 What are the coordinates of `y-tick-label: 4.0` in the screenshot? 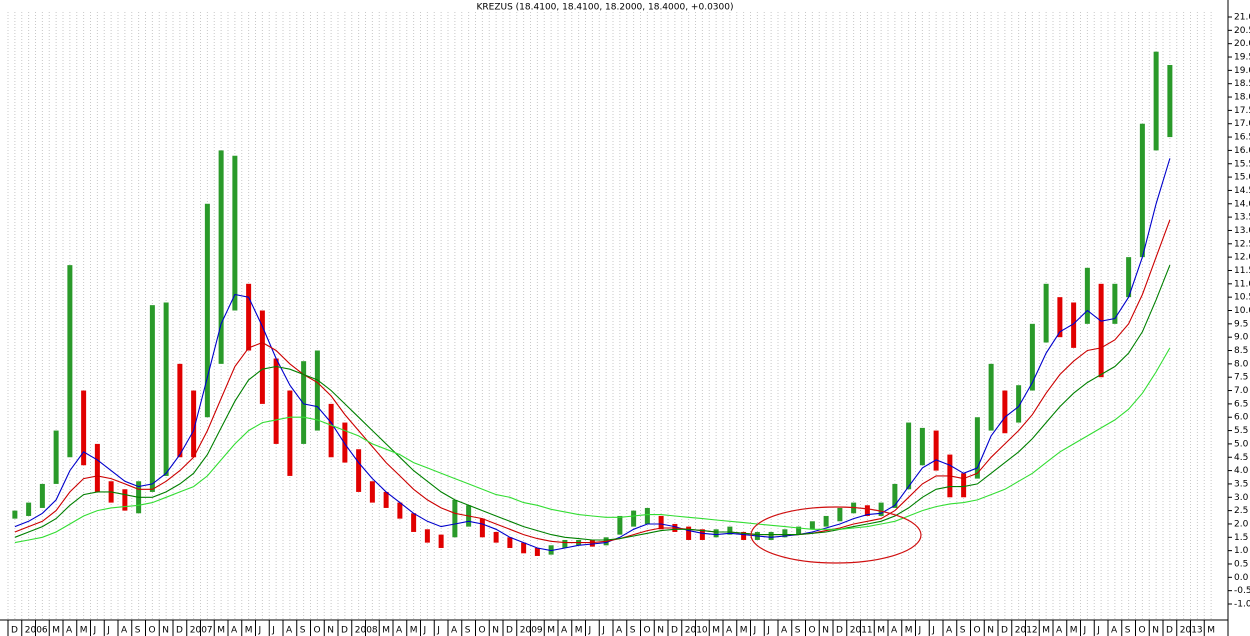 It's located at (1241, 471).